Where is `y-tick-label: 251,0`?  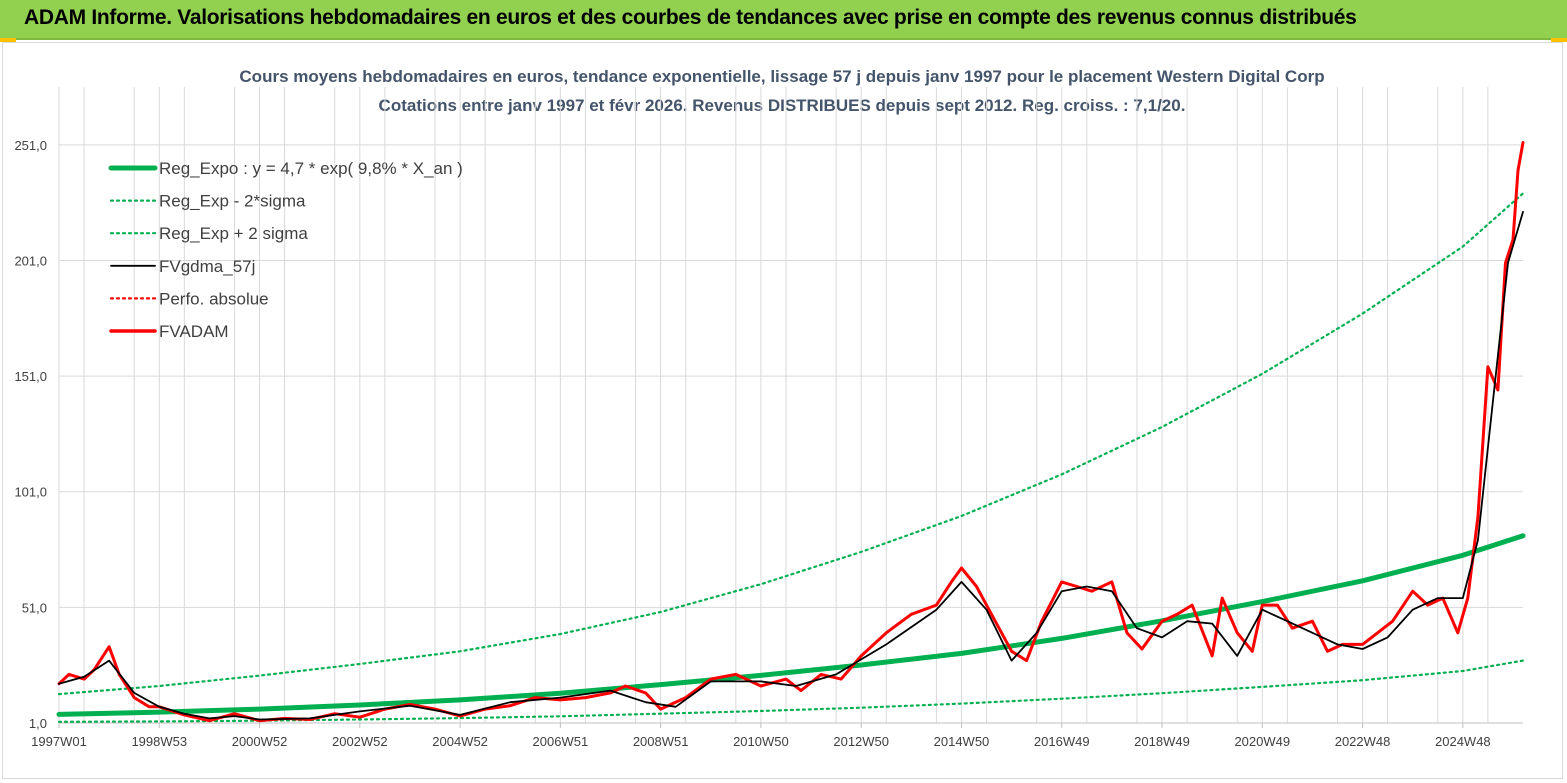
y-tick-label: 251,0 is located at coordinates (30, 145).